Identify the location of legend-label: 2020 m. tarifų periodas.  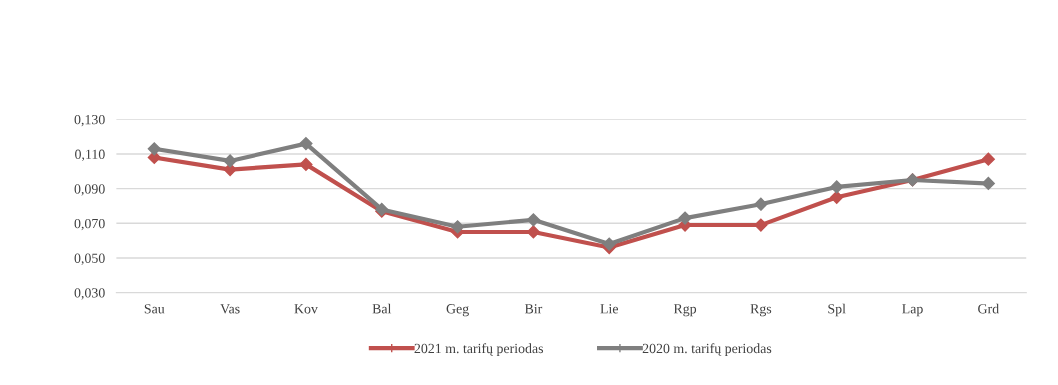
(707, 349).